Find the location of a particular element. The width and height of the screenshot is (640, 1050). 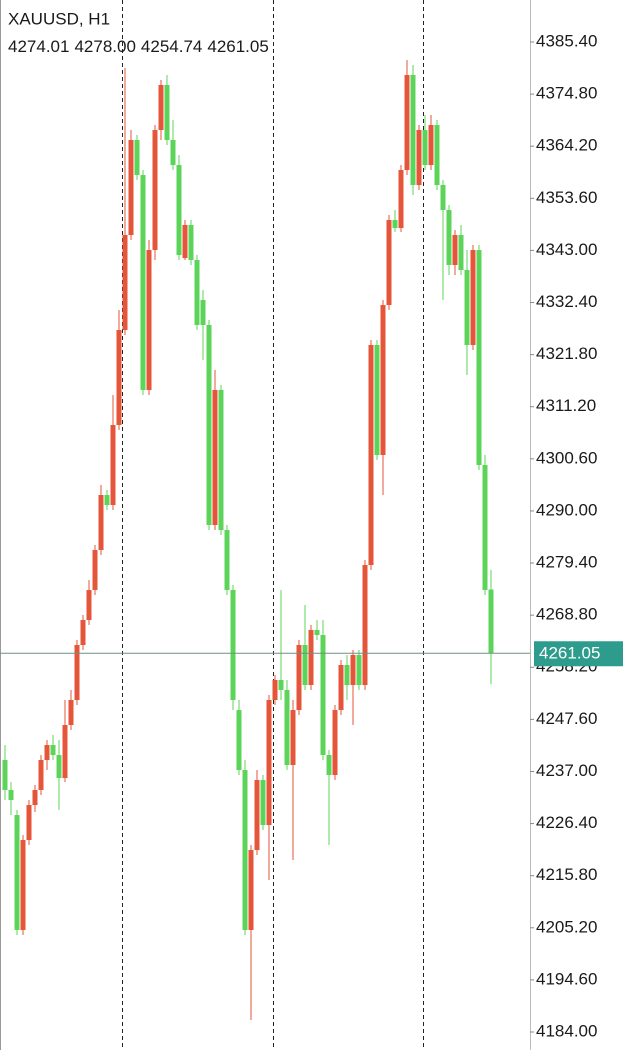

chart-title: XAUUSD, H1 is located at coordinates (59, 18).